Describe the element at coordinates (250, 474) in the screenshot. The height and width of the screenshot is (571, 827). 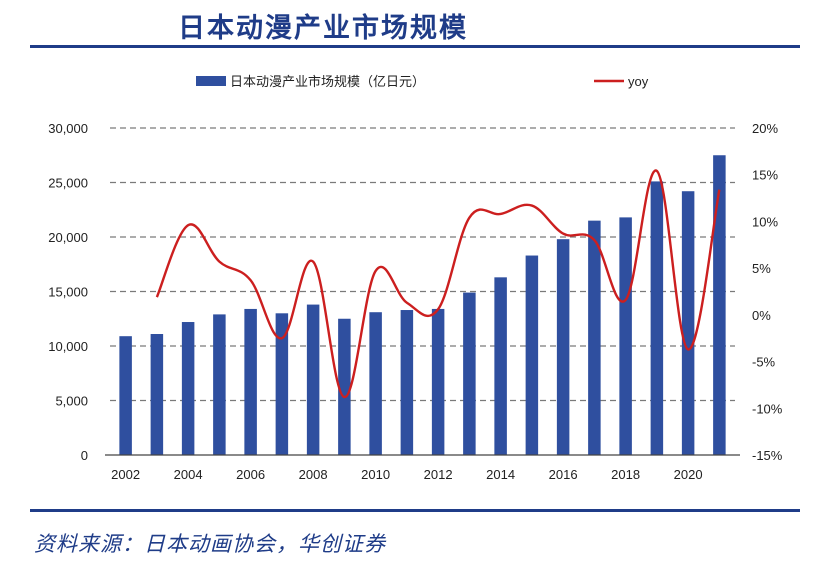
I see `x-tick-label: 2006` at that location.